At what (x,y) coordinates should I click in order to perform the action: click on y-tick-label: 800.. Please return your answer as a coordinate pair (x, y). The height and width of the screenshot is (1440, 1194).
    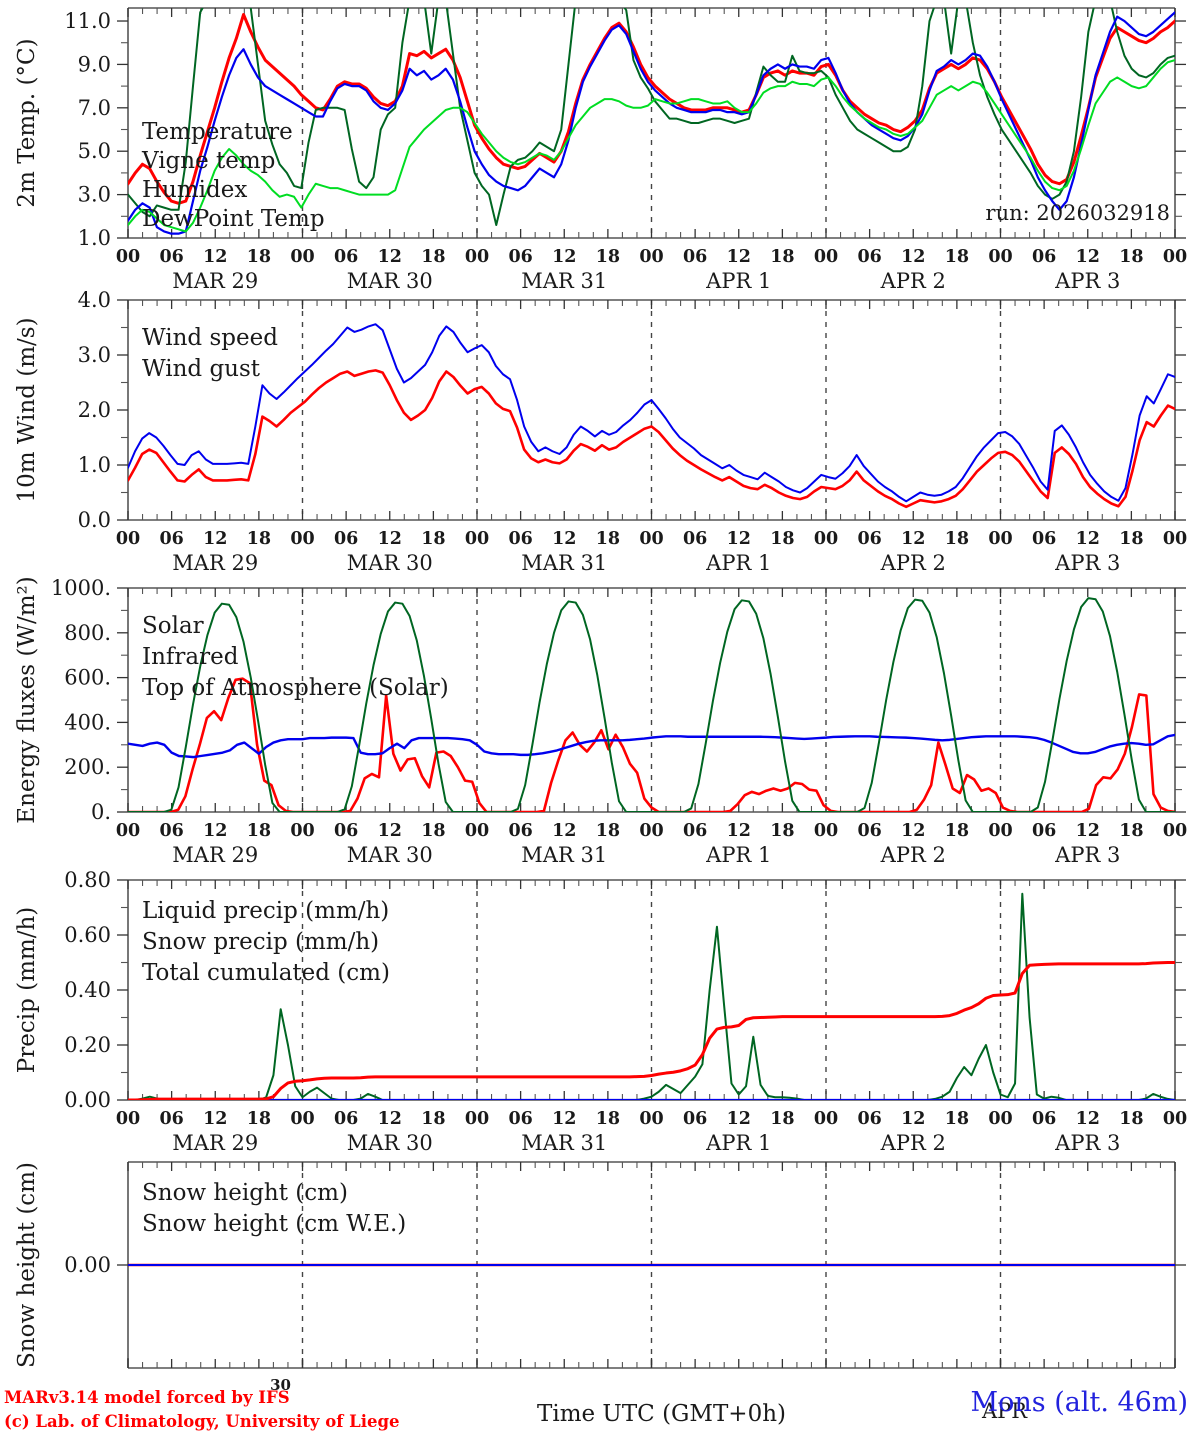
    Looking at the image, I should click on (87, 633).